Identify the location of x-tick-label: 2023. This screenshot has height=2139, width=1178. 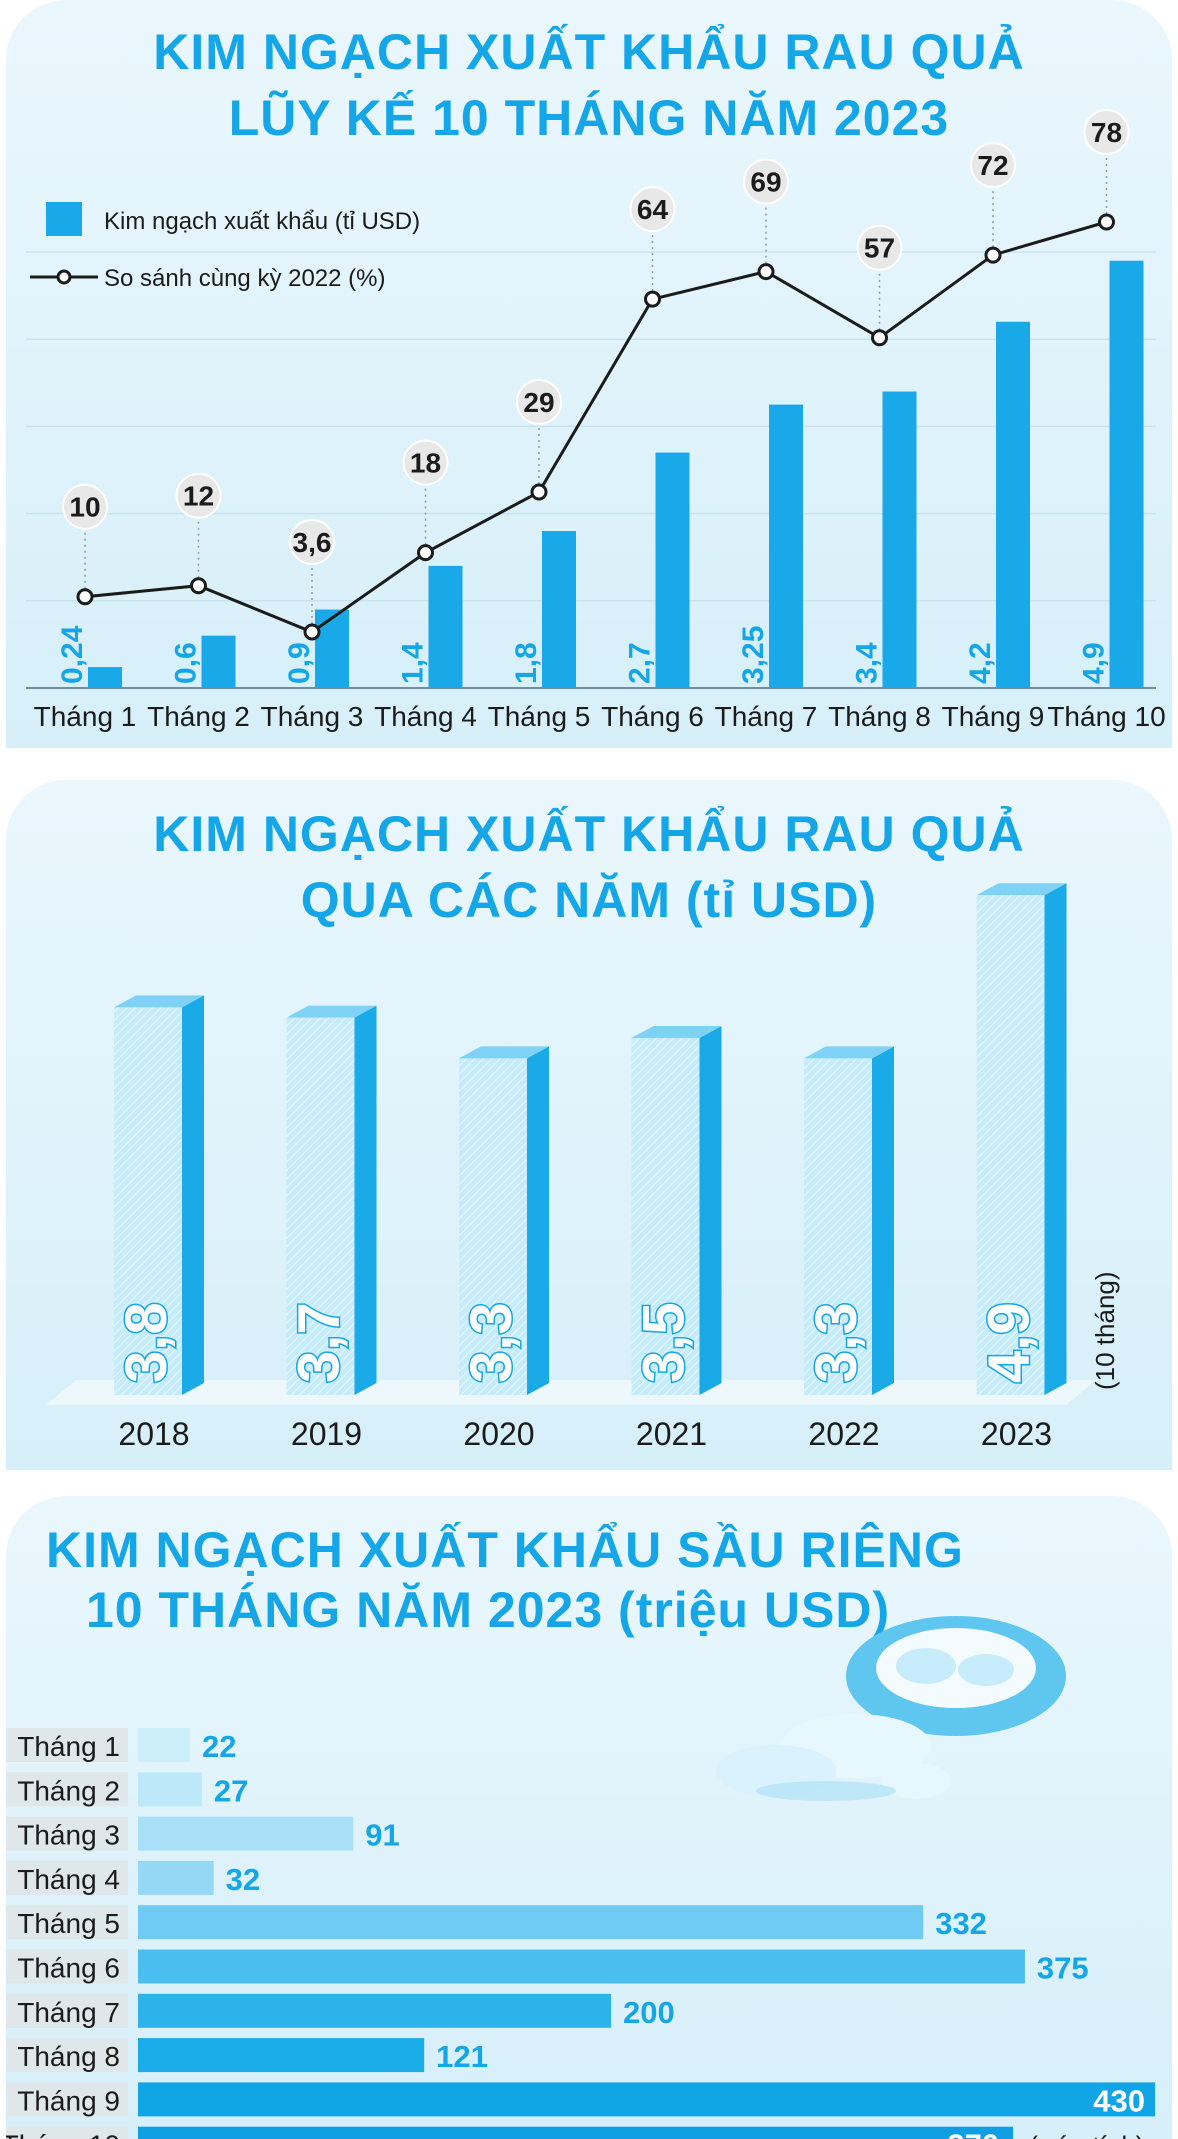
(1016, 1434).